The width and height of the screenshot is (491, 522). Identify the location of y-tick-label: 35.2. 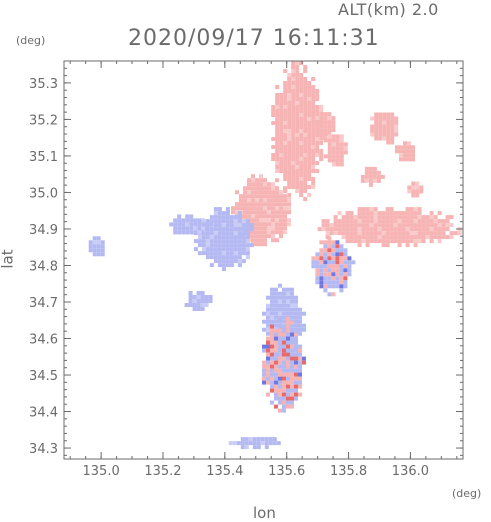
(43, 120).